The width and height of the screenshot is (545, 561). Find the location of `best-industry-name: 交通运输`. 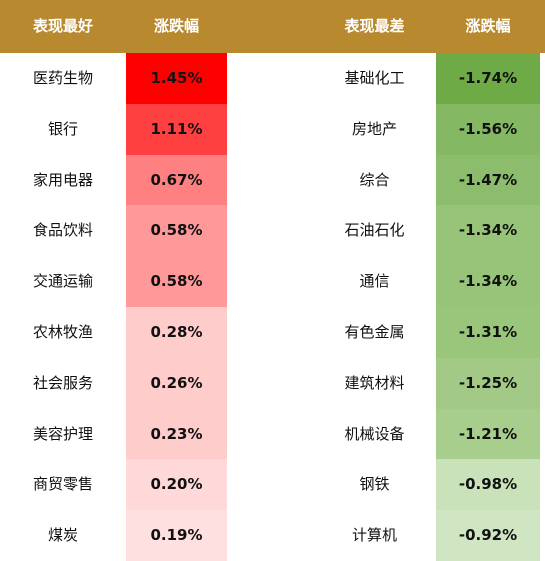

best-industry-name: 交通运输 is located at coordinates (62, 281).